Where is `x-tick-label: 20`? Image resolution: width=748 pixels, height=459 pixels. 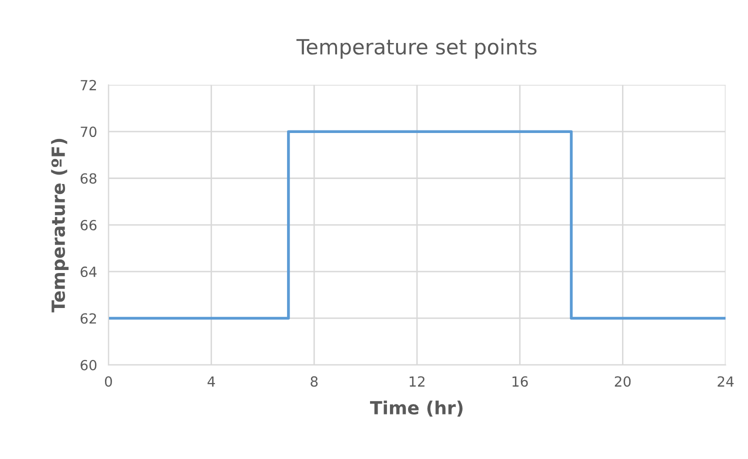
x-tick-label: 20 is located at coordinates (622, 381).